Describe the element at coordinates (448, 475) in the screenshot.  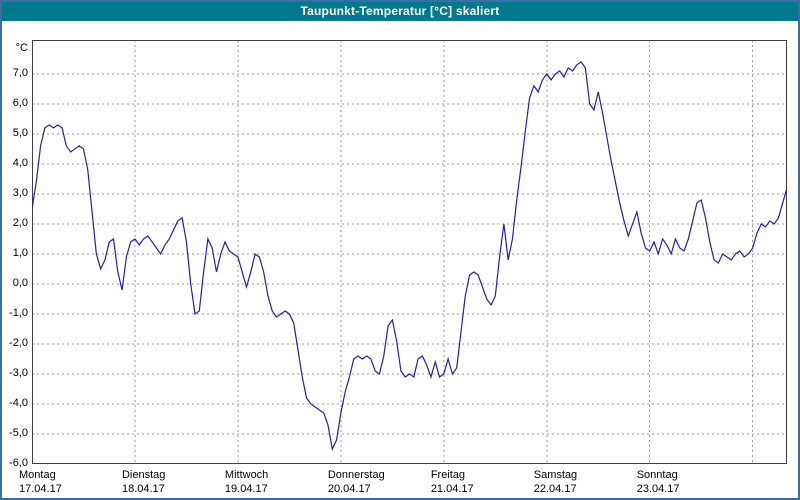
I see `x-axis-day-label: Freitag` at that location.